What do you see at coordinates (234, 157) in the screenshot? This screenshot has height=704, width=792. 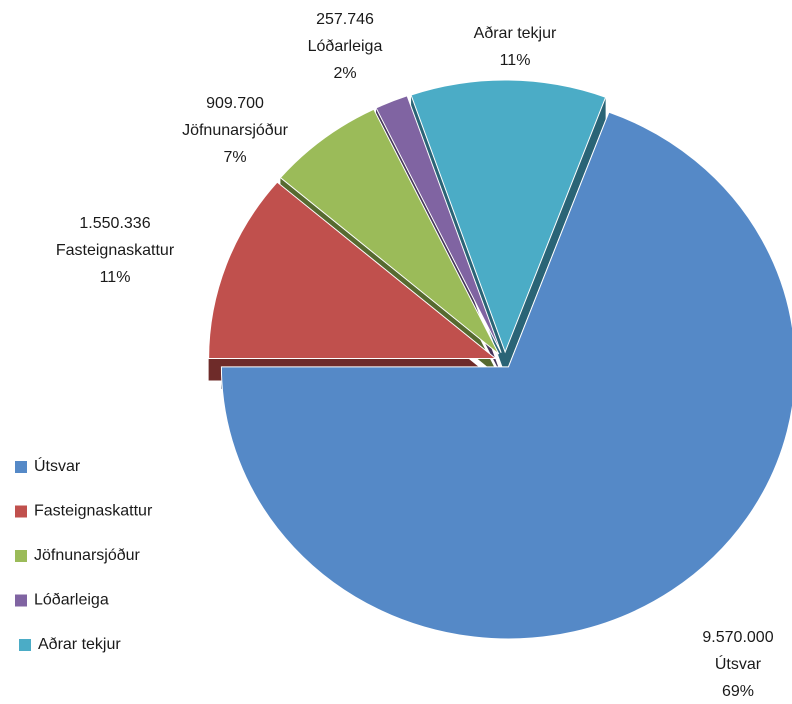 I see `percent-label: 7%` at bounding box center [234, 157].